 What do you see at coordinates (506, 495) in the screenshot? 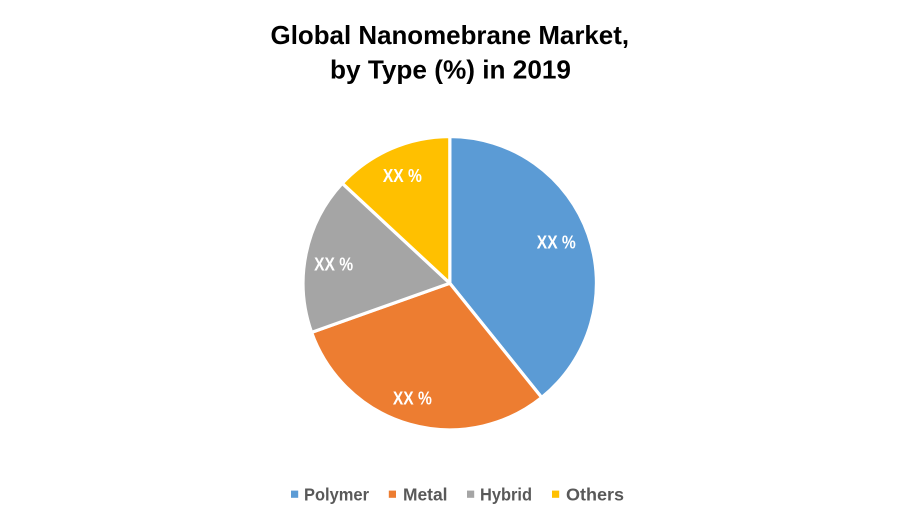
I see `svg-text: Hybrid` at bounding box center [506, 495].